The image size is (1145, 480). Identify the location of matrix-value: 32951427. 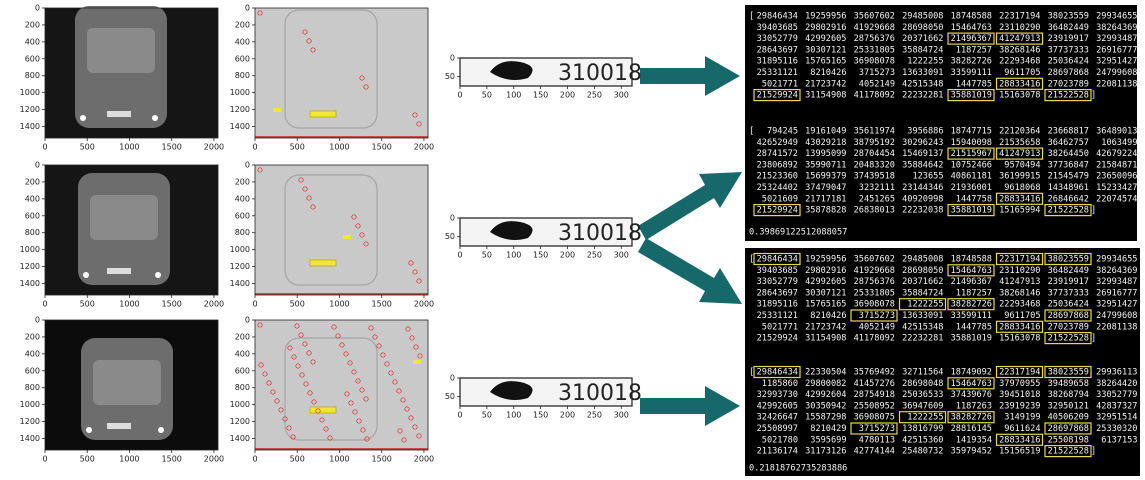
(1116, 62).